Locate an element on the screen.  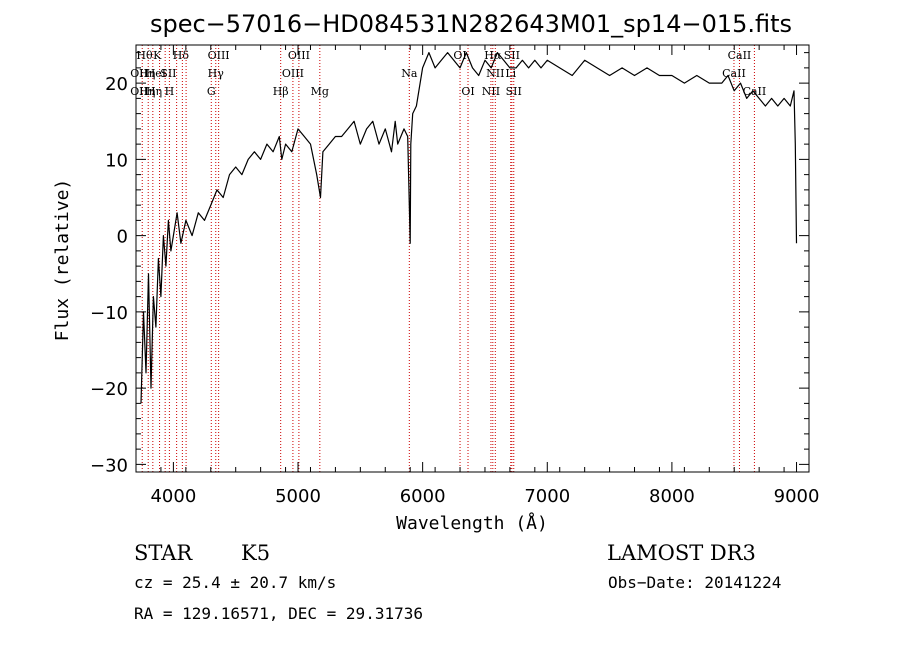
line-label-22: NII is located at coordinates (495, 73).